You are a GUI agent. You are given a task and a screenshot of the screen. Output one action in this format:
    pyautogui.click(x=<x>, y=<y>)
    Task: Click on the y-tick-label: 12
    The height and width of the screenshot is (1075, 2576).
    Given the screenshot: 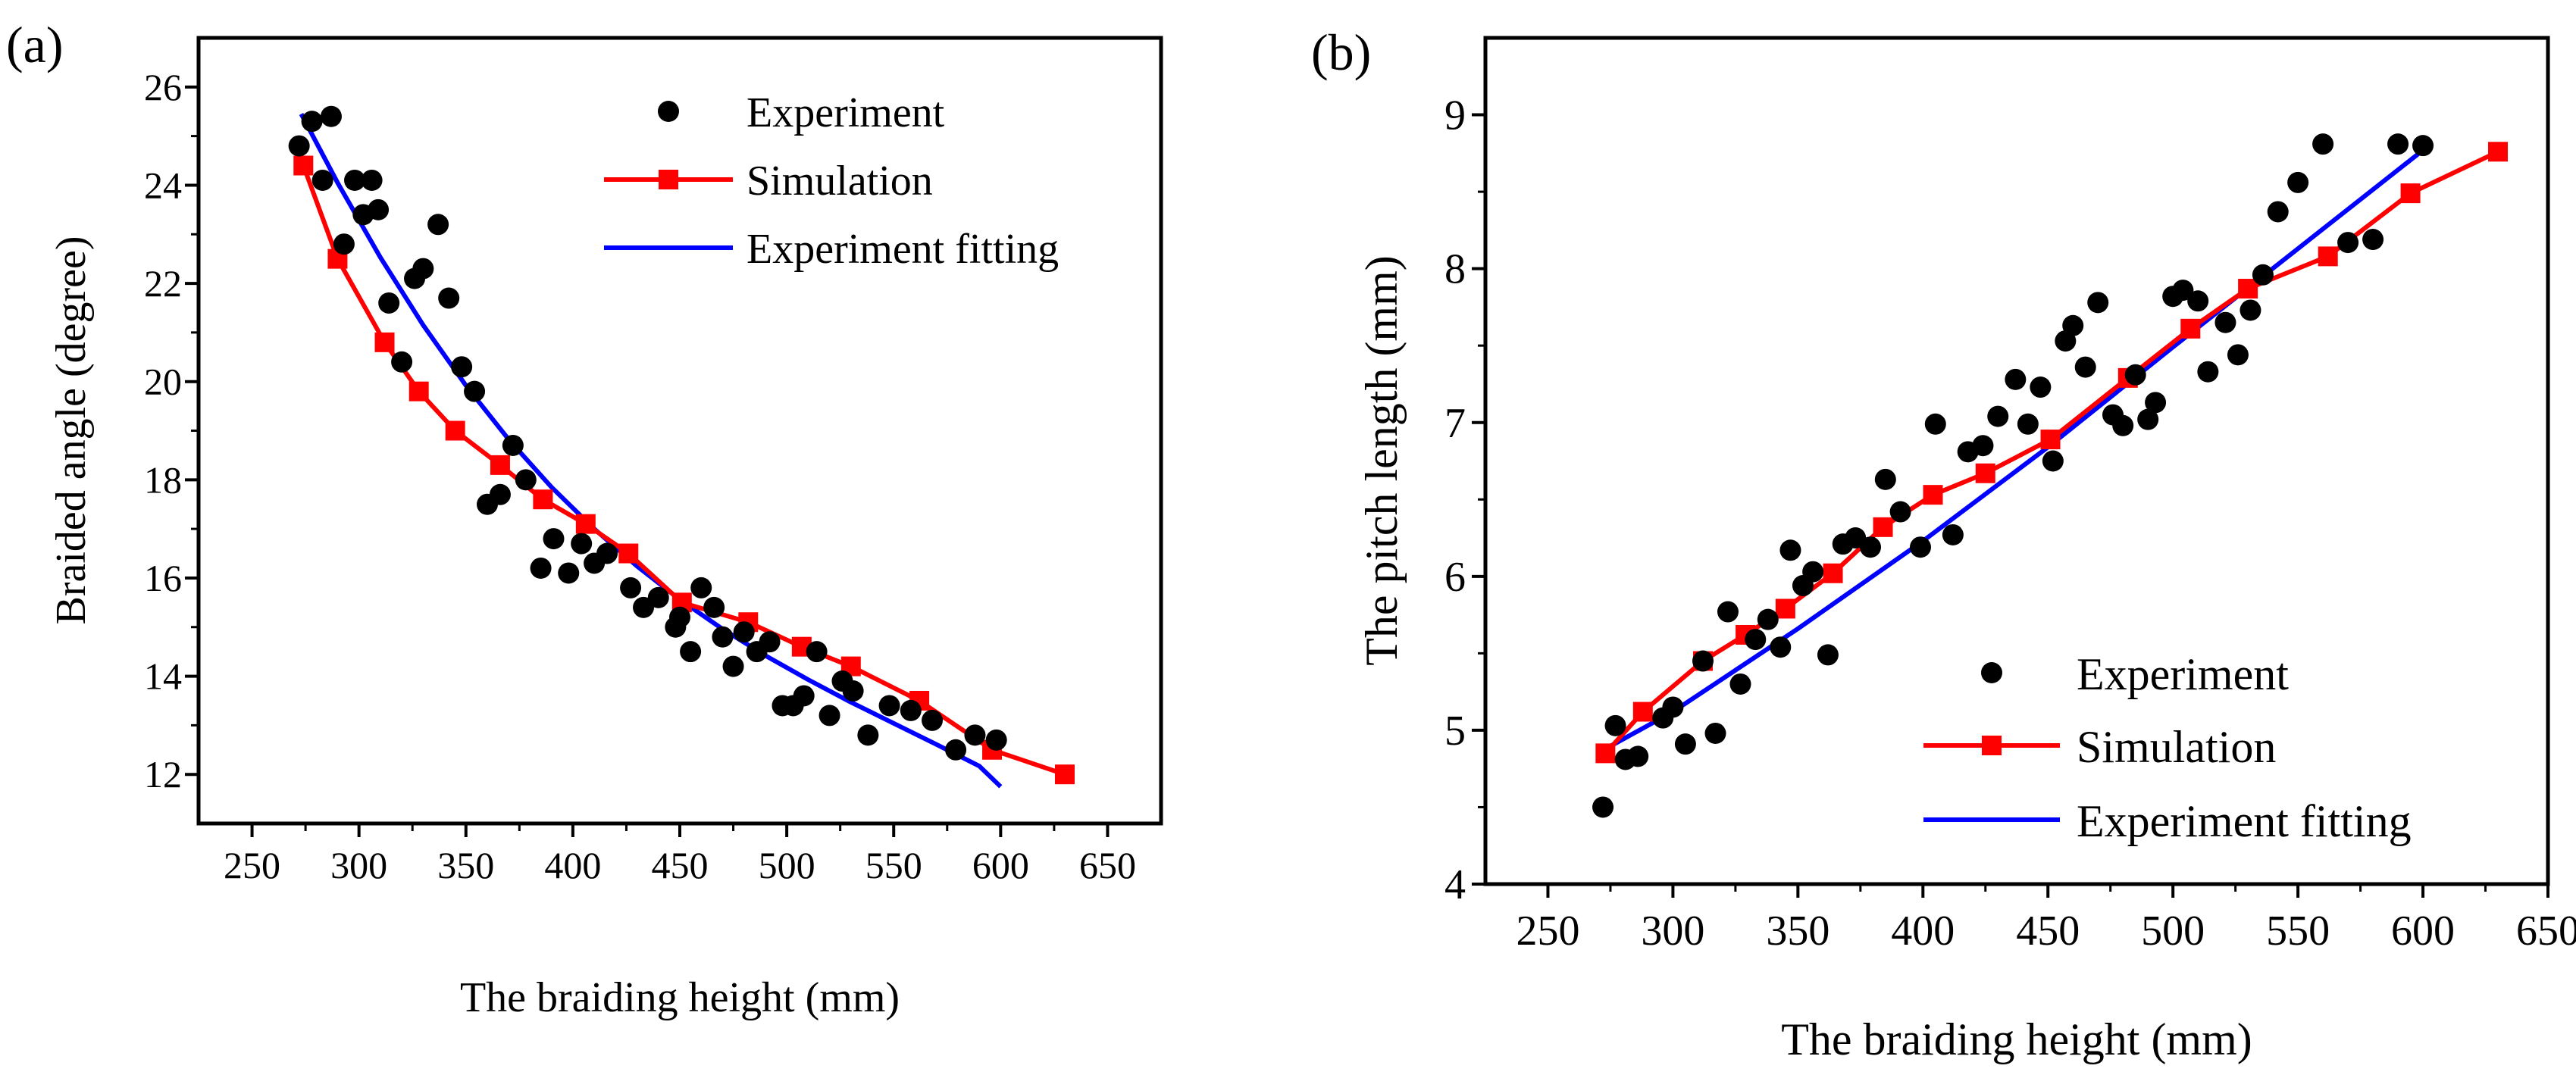 What is the action you would take?
    pyautogui.click(x=163, y=774)
    